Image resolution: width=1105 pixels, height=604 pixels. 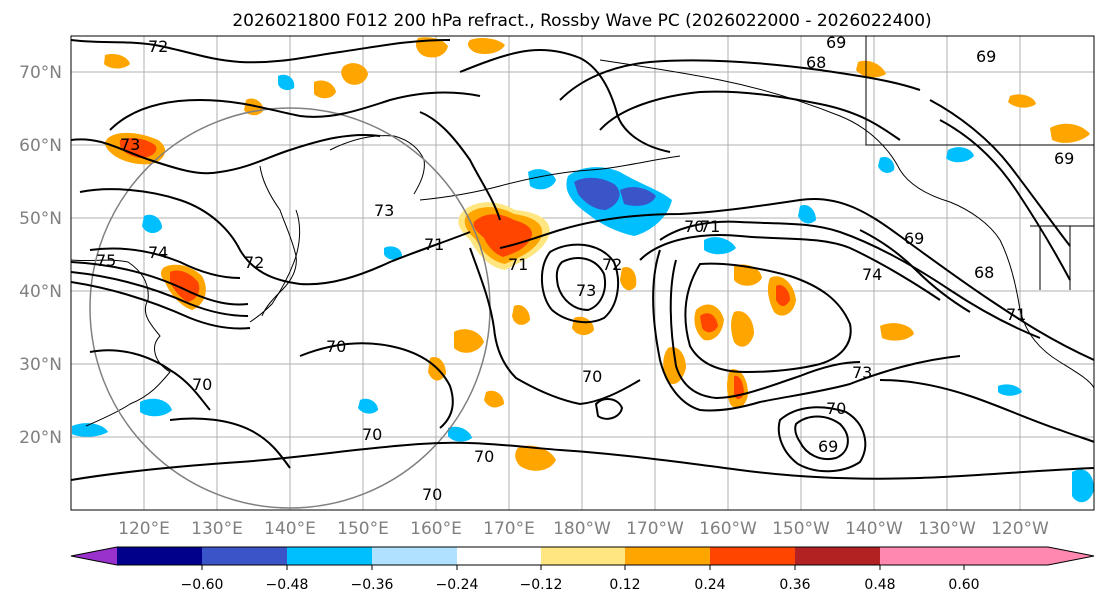 I want to click on coastline-aleutians, so click(x=550, y=178).